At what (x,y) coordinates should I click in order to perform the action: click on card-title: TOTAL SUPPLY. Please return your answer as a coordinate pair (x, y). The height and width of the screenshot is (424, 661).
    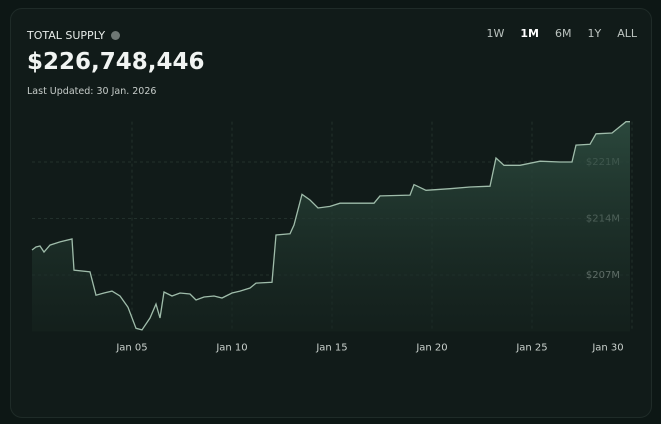
    Looking at the image, I should click on (74, 35).